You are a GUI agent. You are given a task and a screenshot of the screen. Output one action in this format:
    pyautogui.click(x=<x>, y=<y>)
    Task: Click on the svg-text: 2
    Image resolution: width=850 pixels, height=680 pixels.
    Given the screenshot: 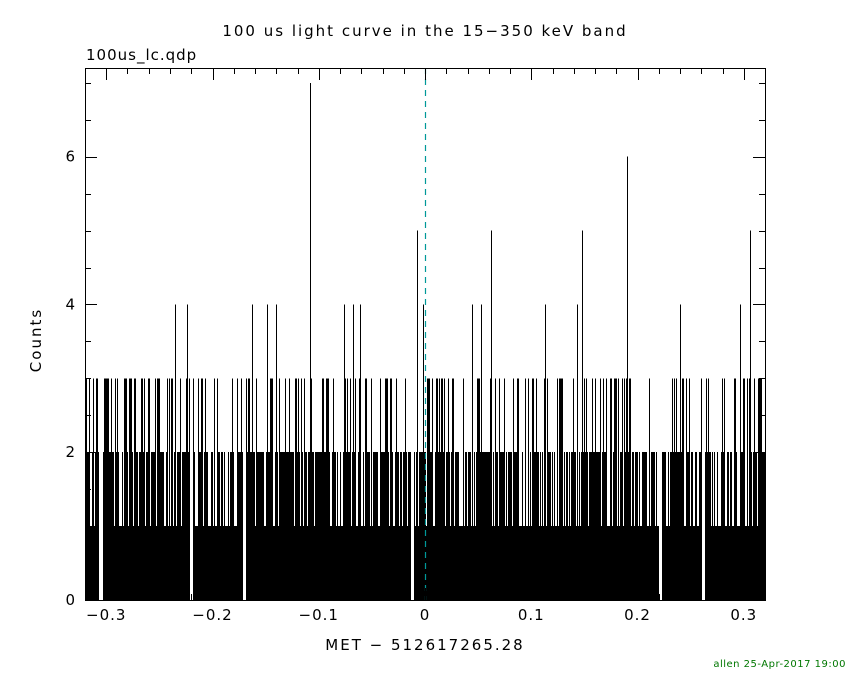 What is the action you would take?
    pyautogui.click(x=70, y=452)
    